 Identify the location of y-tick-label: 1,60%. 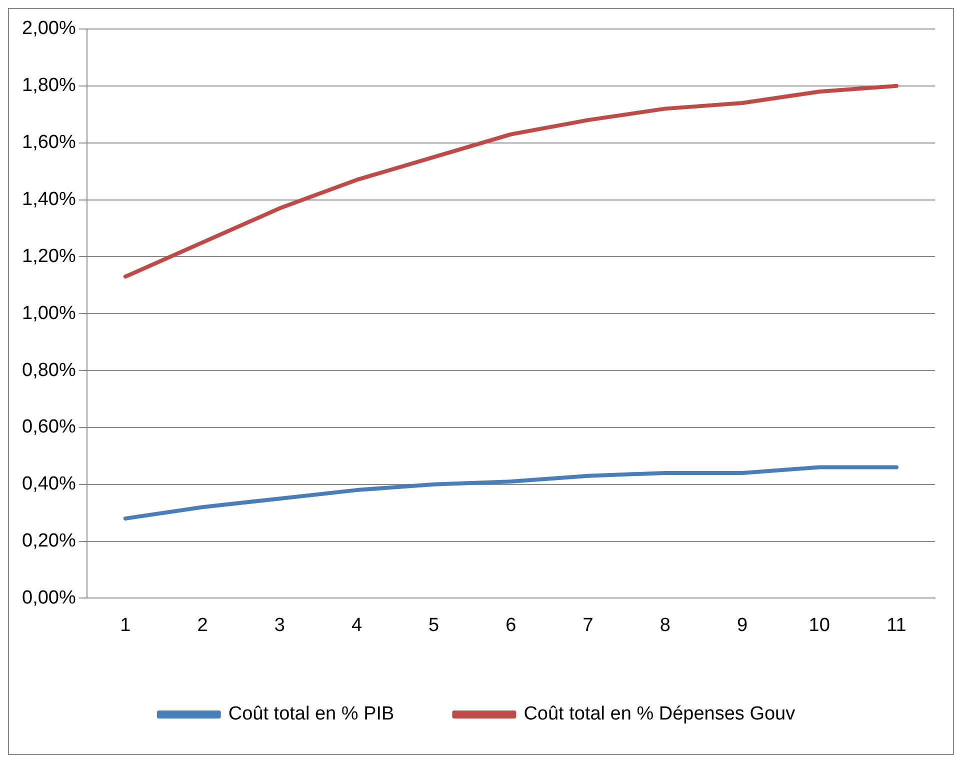
(49, 143).